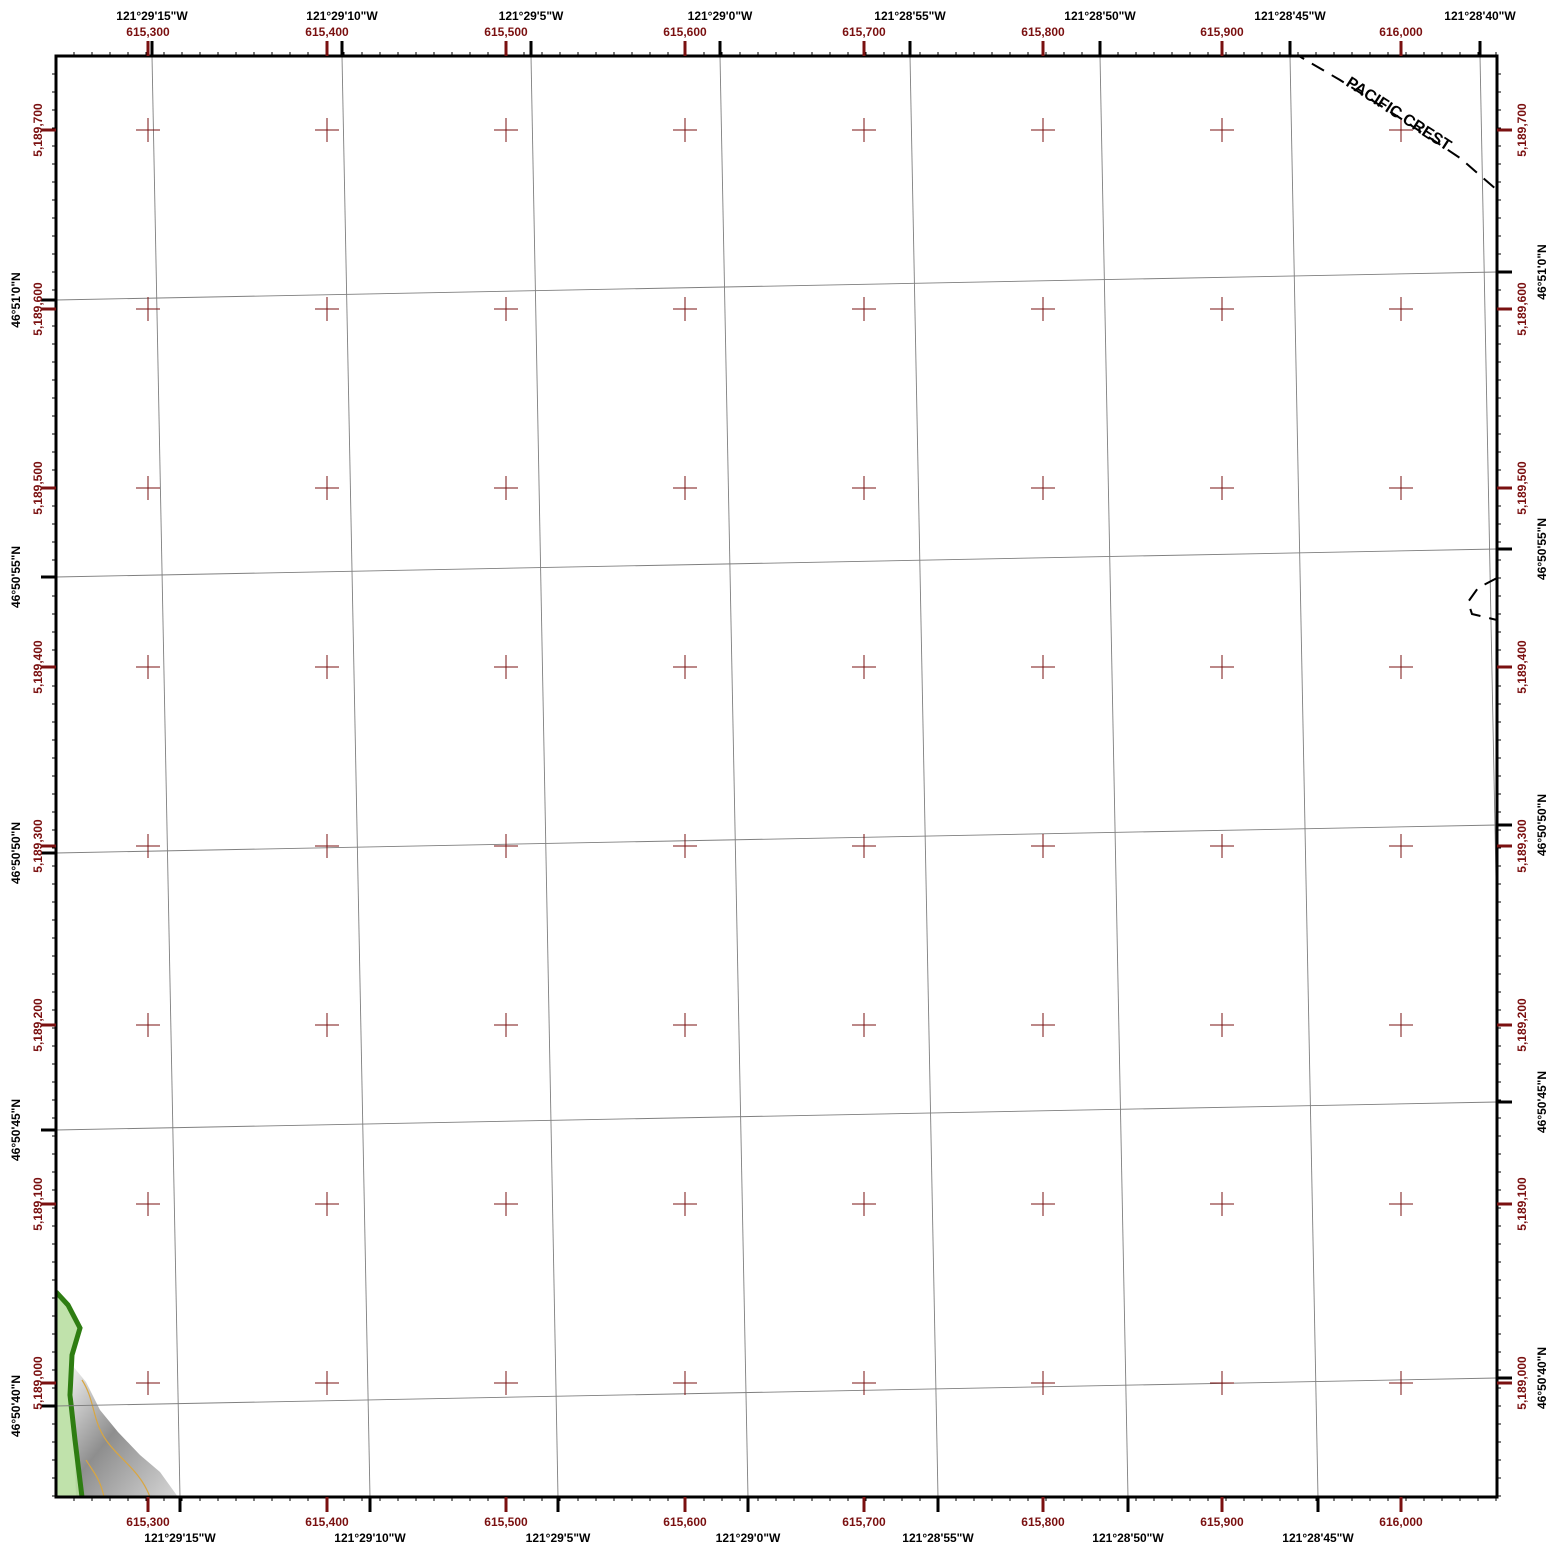 Image resolution: width=1559 pixels, height=1554 pixels. I want to click on utm-northing-label: 5,189,500, so click(38, 488).